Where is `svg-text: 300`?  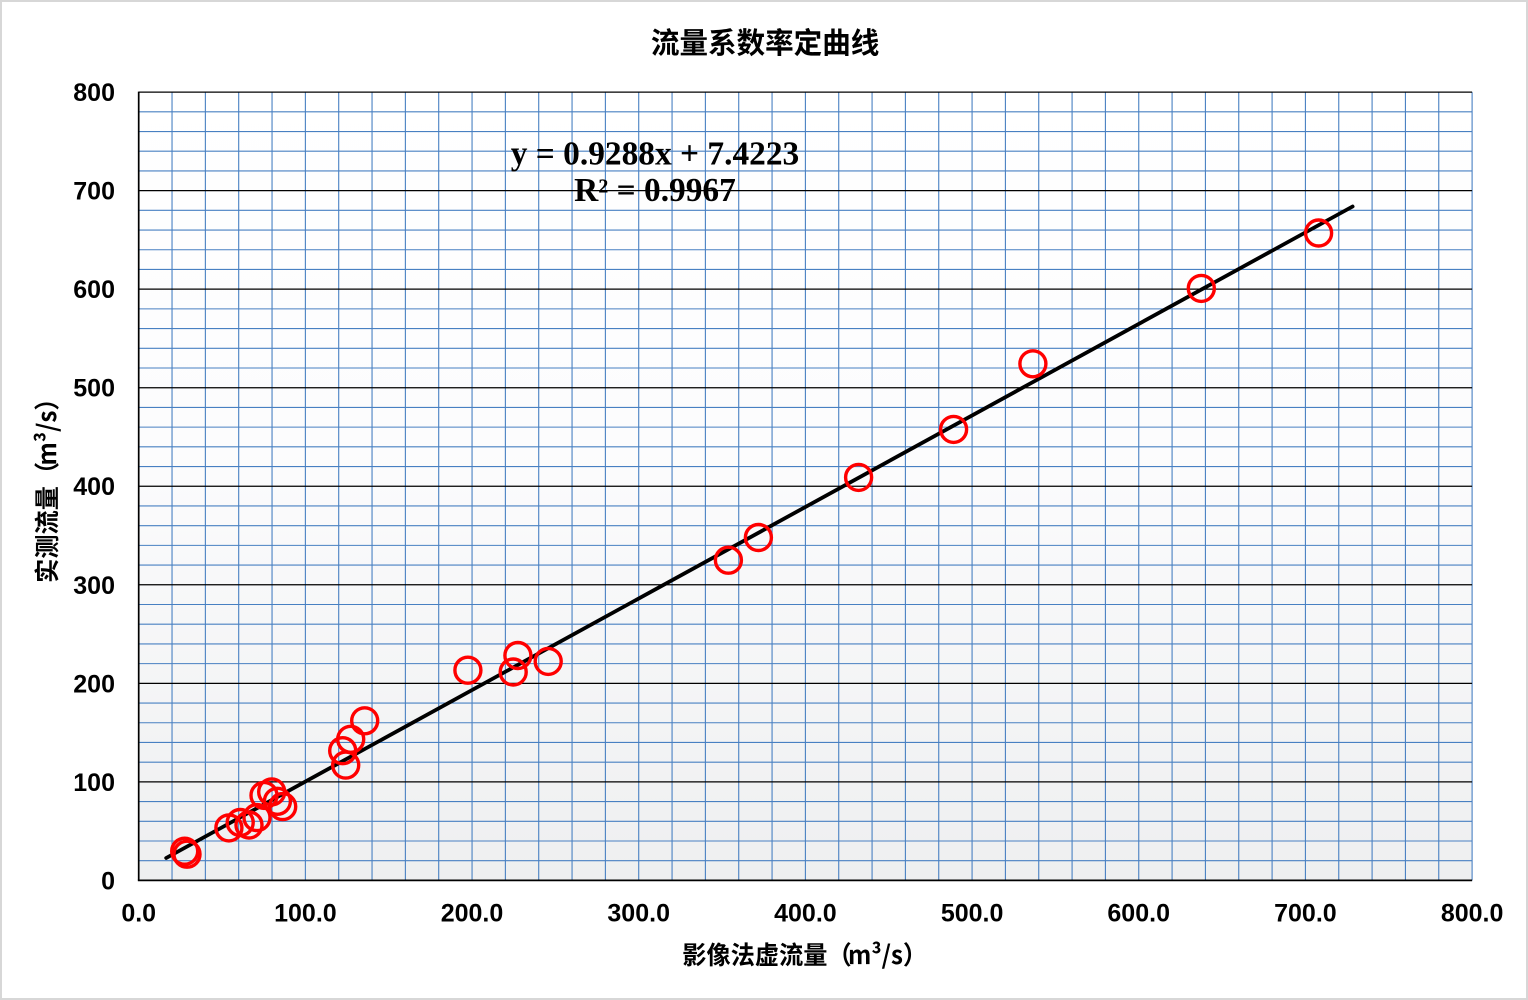
svg-text: 300 is located at coordinates (94, 586).